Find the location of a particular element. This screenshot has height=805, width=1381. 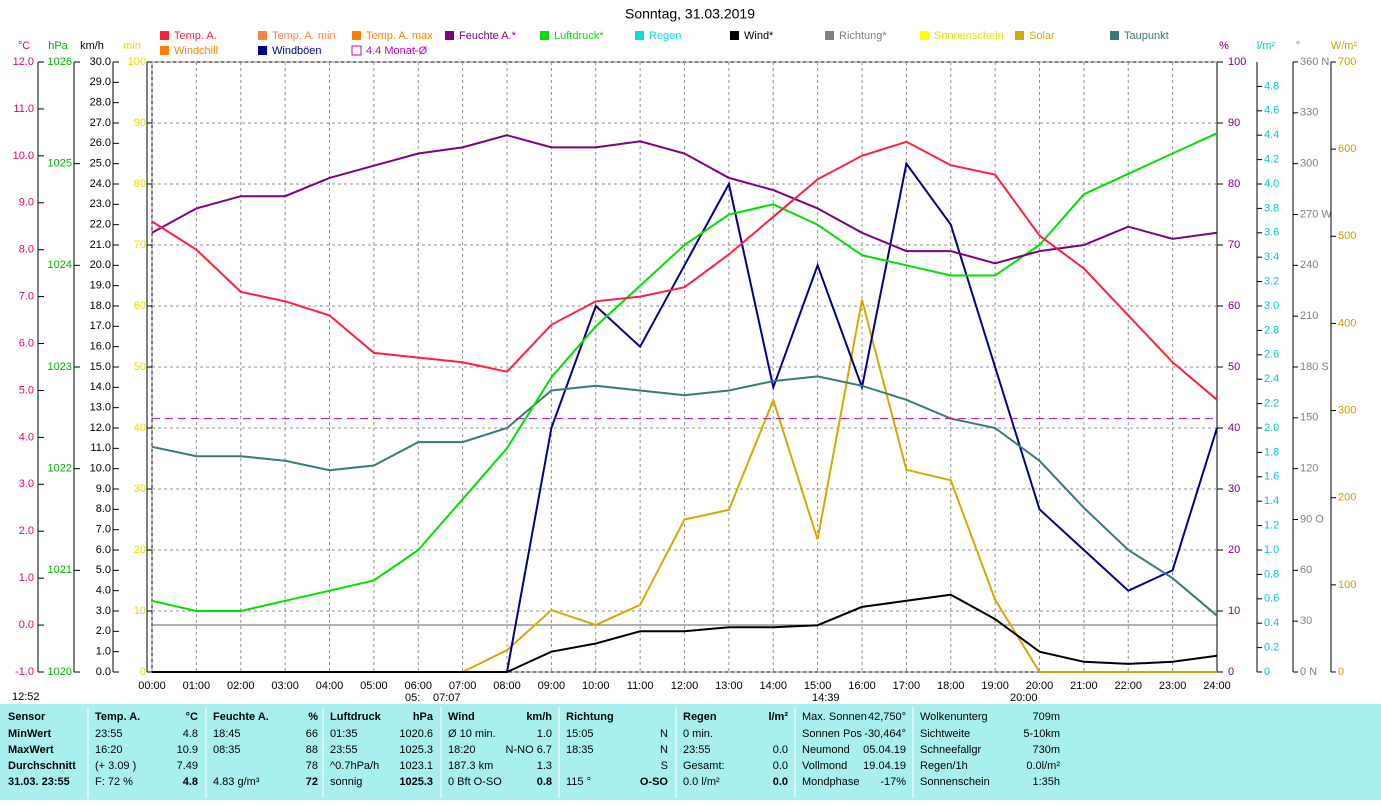

y-tick-label: 90 is located at coordinates (1234, 123).